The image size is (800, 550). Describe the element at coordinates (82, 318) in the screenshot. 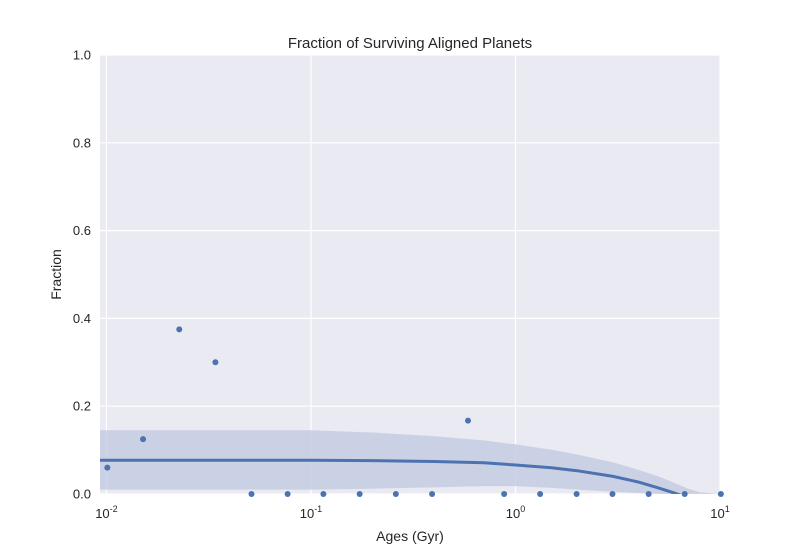

I see `y-tick-label: 0.4` at that location.